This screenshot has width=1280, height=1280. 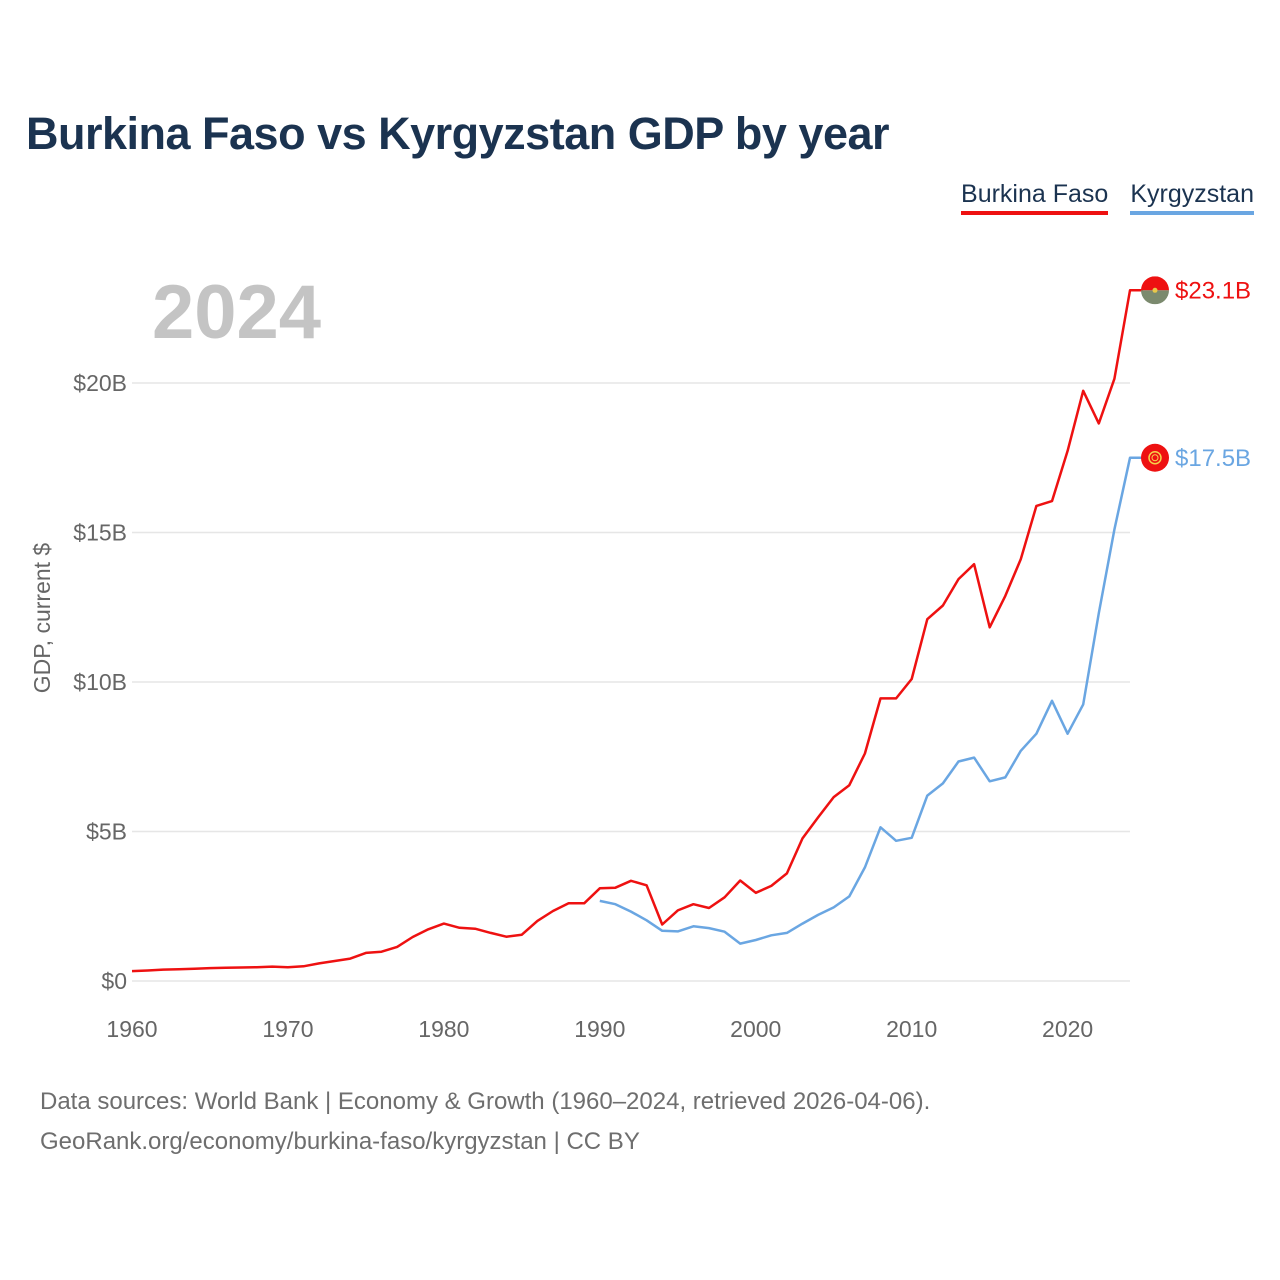 What do you see at coordinates (1213, 458) in the screenshot?
I see `end-value-label-kyrgyzstan: $17.5B` at bounding box center [1213, 458].